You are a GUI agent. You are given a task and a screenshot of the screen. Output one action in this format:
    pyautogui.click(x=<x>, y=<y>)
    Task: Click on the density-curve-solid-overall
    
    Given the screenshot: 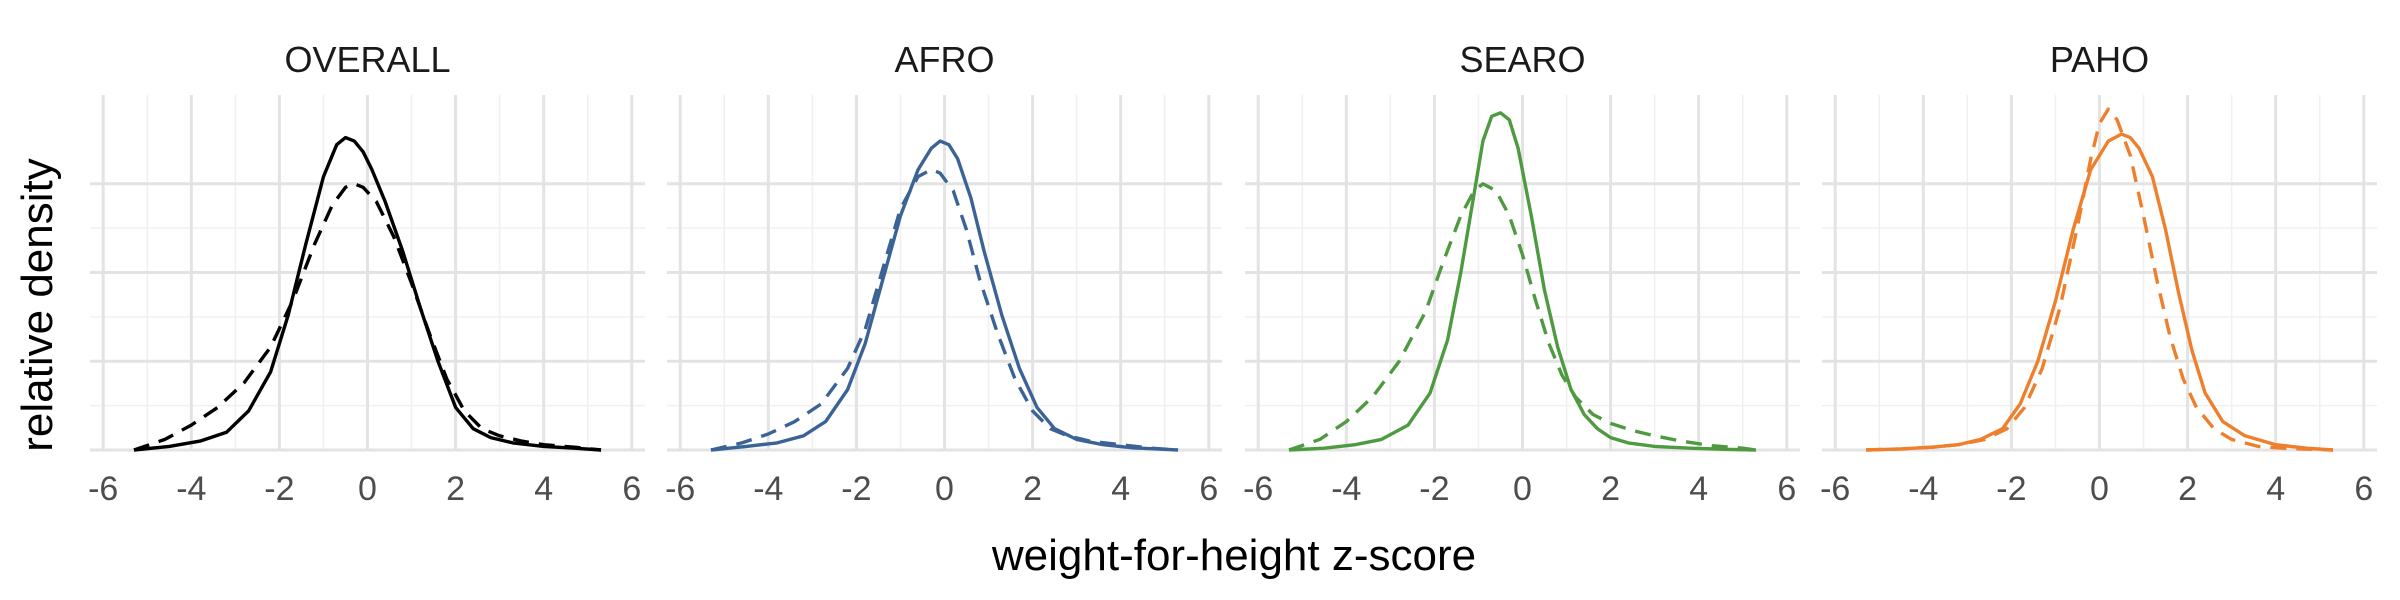 What is the action you would take?
    pyautogui.click(x=367, y=293)
    